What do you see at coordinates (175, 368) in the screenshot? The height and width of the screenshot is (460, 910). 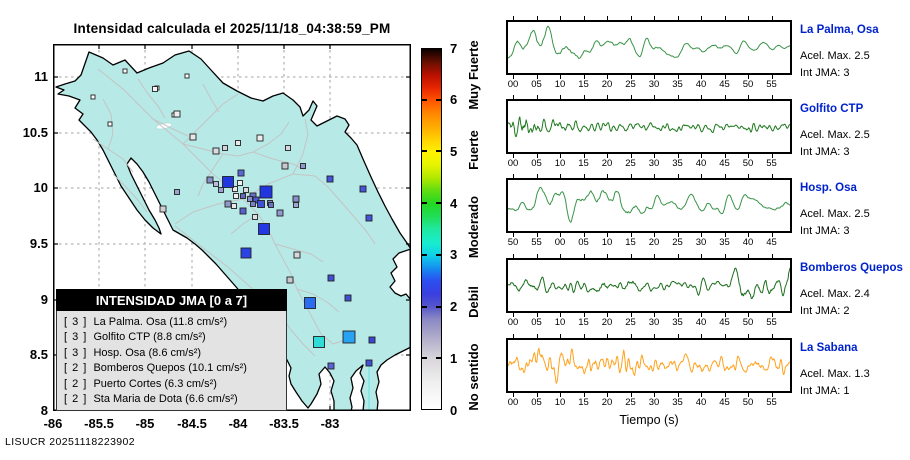 I see `legend-row: [ 2 ] Bomberos Quepos (10.1 cm/s²)` at bounding box center [175, 368].